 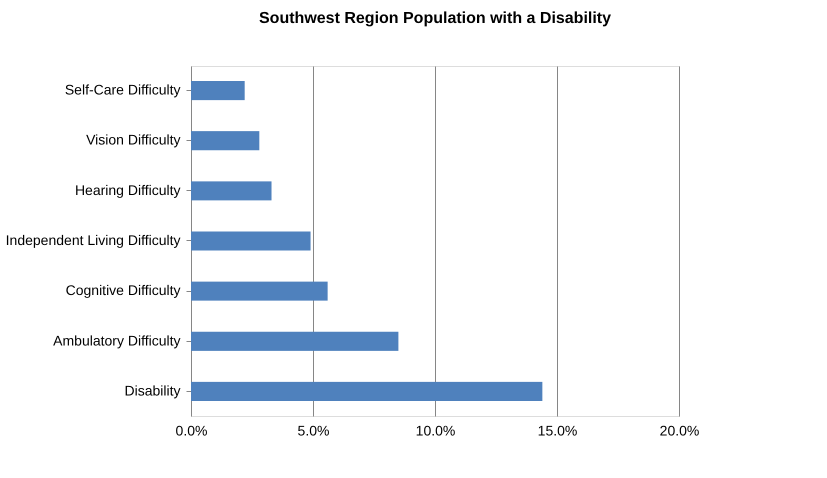 What do you see at coordinates (123, 290) in the screenshot?
I see `y-tick-label: Cognitive Difficulty` at bounding box center [123, 290].